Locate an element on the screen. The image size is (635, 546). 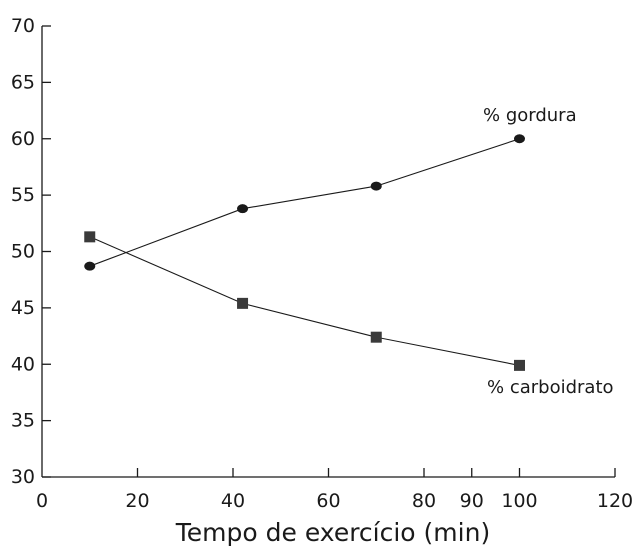
y-tick-label: 65 is located at coordinates (23, 82).